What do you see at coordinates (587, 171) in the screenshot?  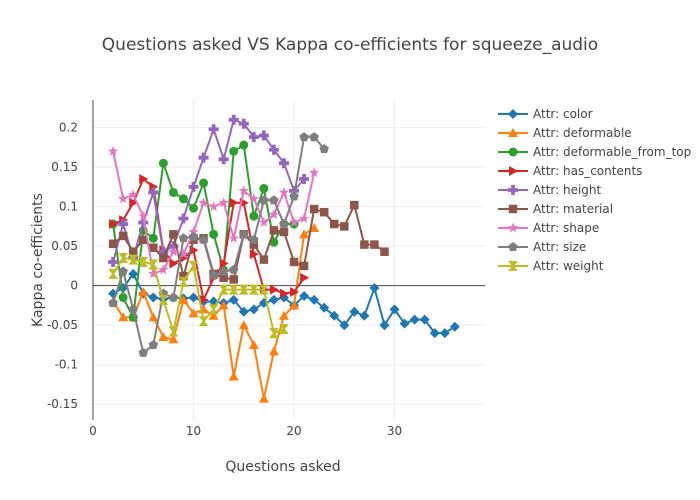 I see `legend-label: Attr: has_contents` at bounding box center [587, 171].